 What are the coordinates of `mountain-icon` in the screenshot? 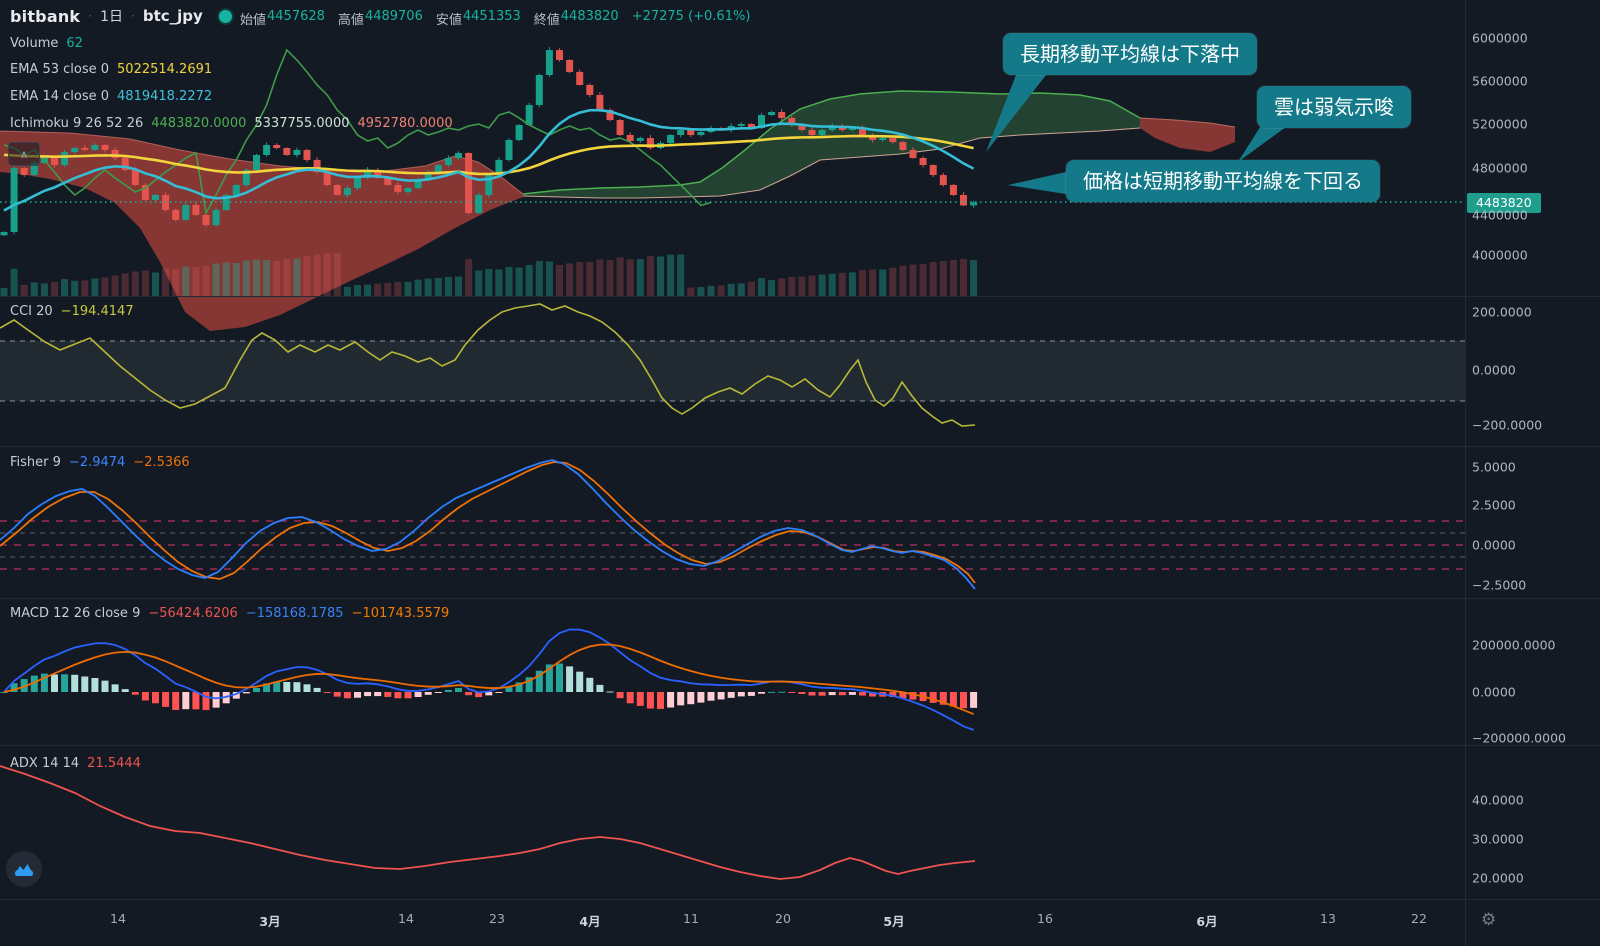 It's located at (24, 870).